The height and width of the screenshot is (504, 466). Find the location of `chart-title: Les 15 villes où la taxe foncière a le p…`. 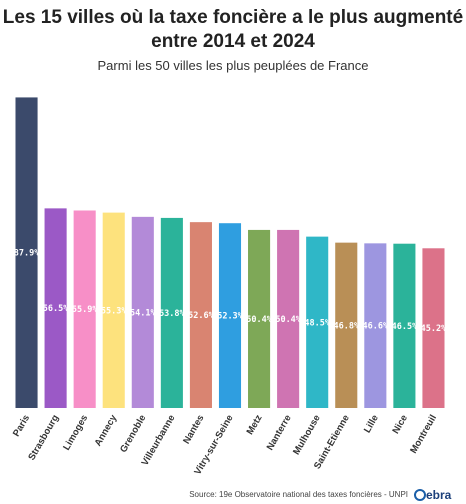

chart-title: Les 15 villes où la taxe foncière a le p… is located at coordinates (233, 30).